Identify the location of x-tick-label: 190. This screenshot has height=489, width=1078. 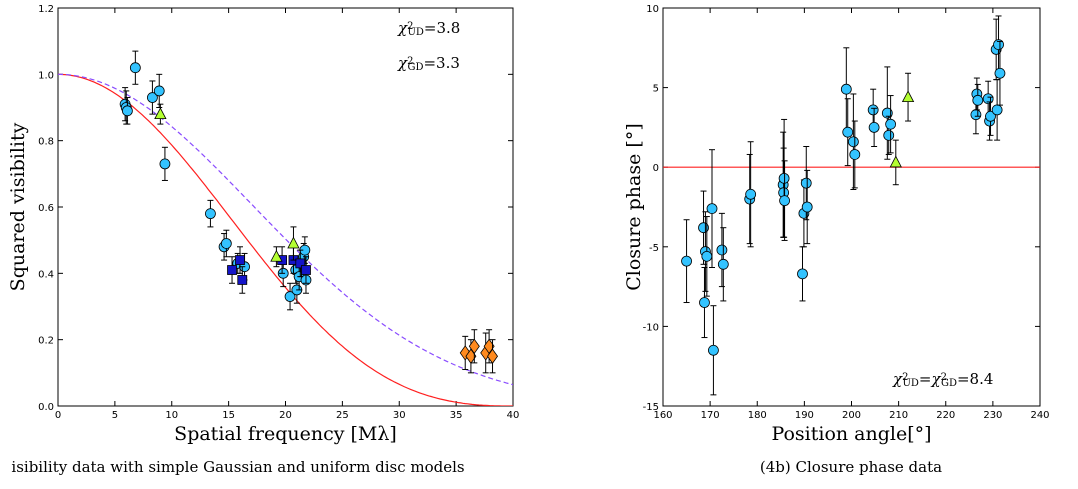
(804, 415).